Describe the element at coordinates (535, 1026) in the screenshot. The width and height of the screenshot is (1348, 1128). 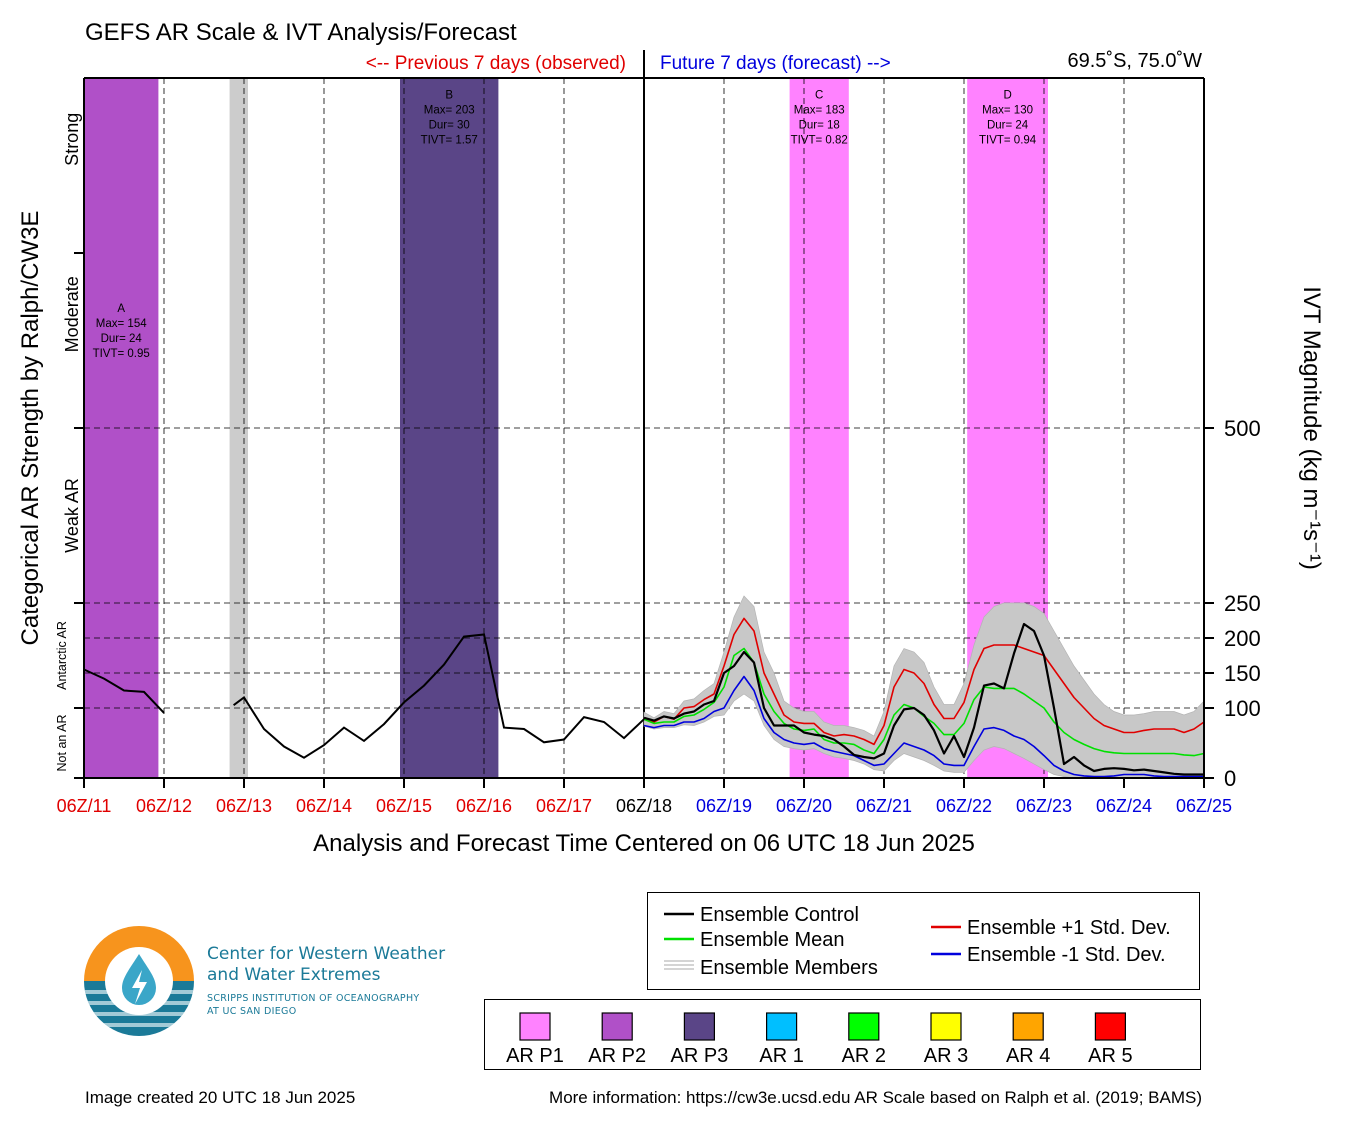
I see `legend-swatch-ar-p1` at that location.